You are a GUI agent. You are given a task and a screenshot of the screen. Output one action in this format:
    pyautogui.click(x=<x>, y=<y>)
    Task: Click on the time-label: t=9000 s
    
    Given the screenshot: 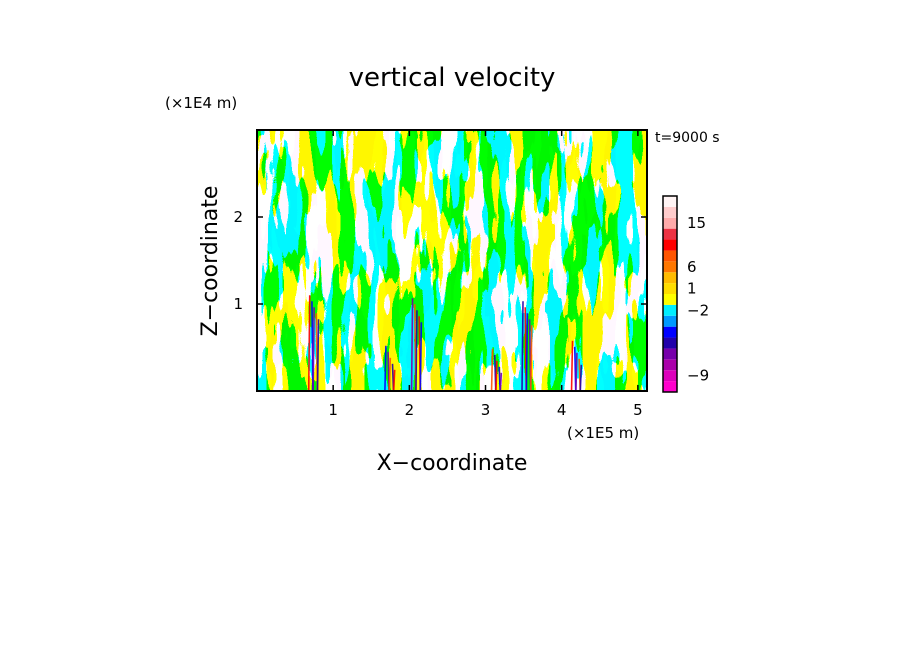 What is the action you would take?
    pyautogui.click(x=687, y=138)
    